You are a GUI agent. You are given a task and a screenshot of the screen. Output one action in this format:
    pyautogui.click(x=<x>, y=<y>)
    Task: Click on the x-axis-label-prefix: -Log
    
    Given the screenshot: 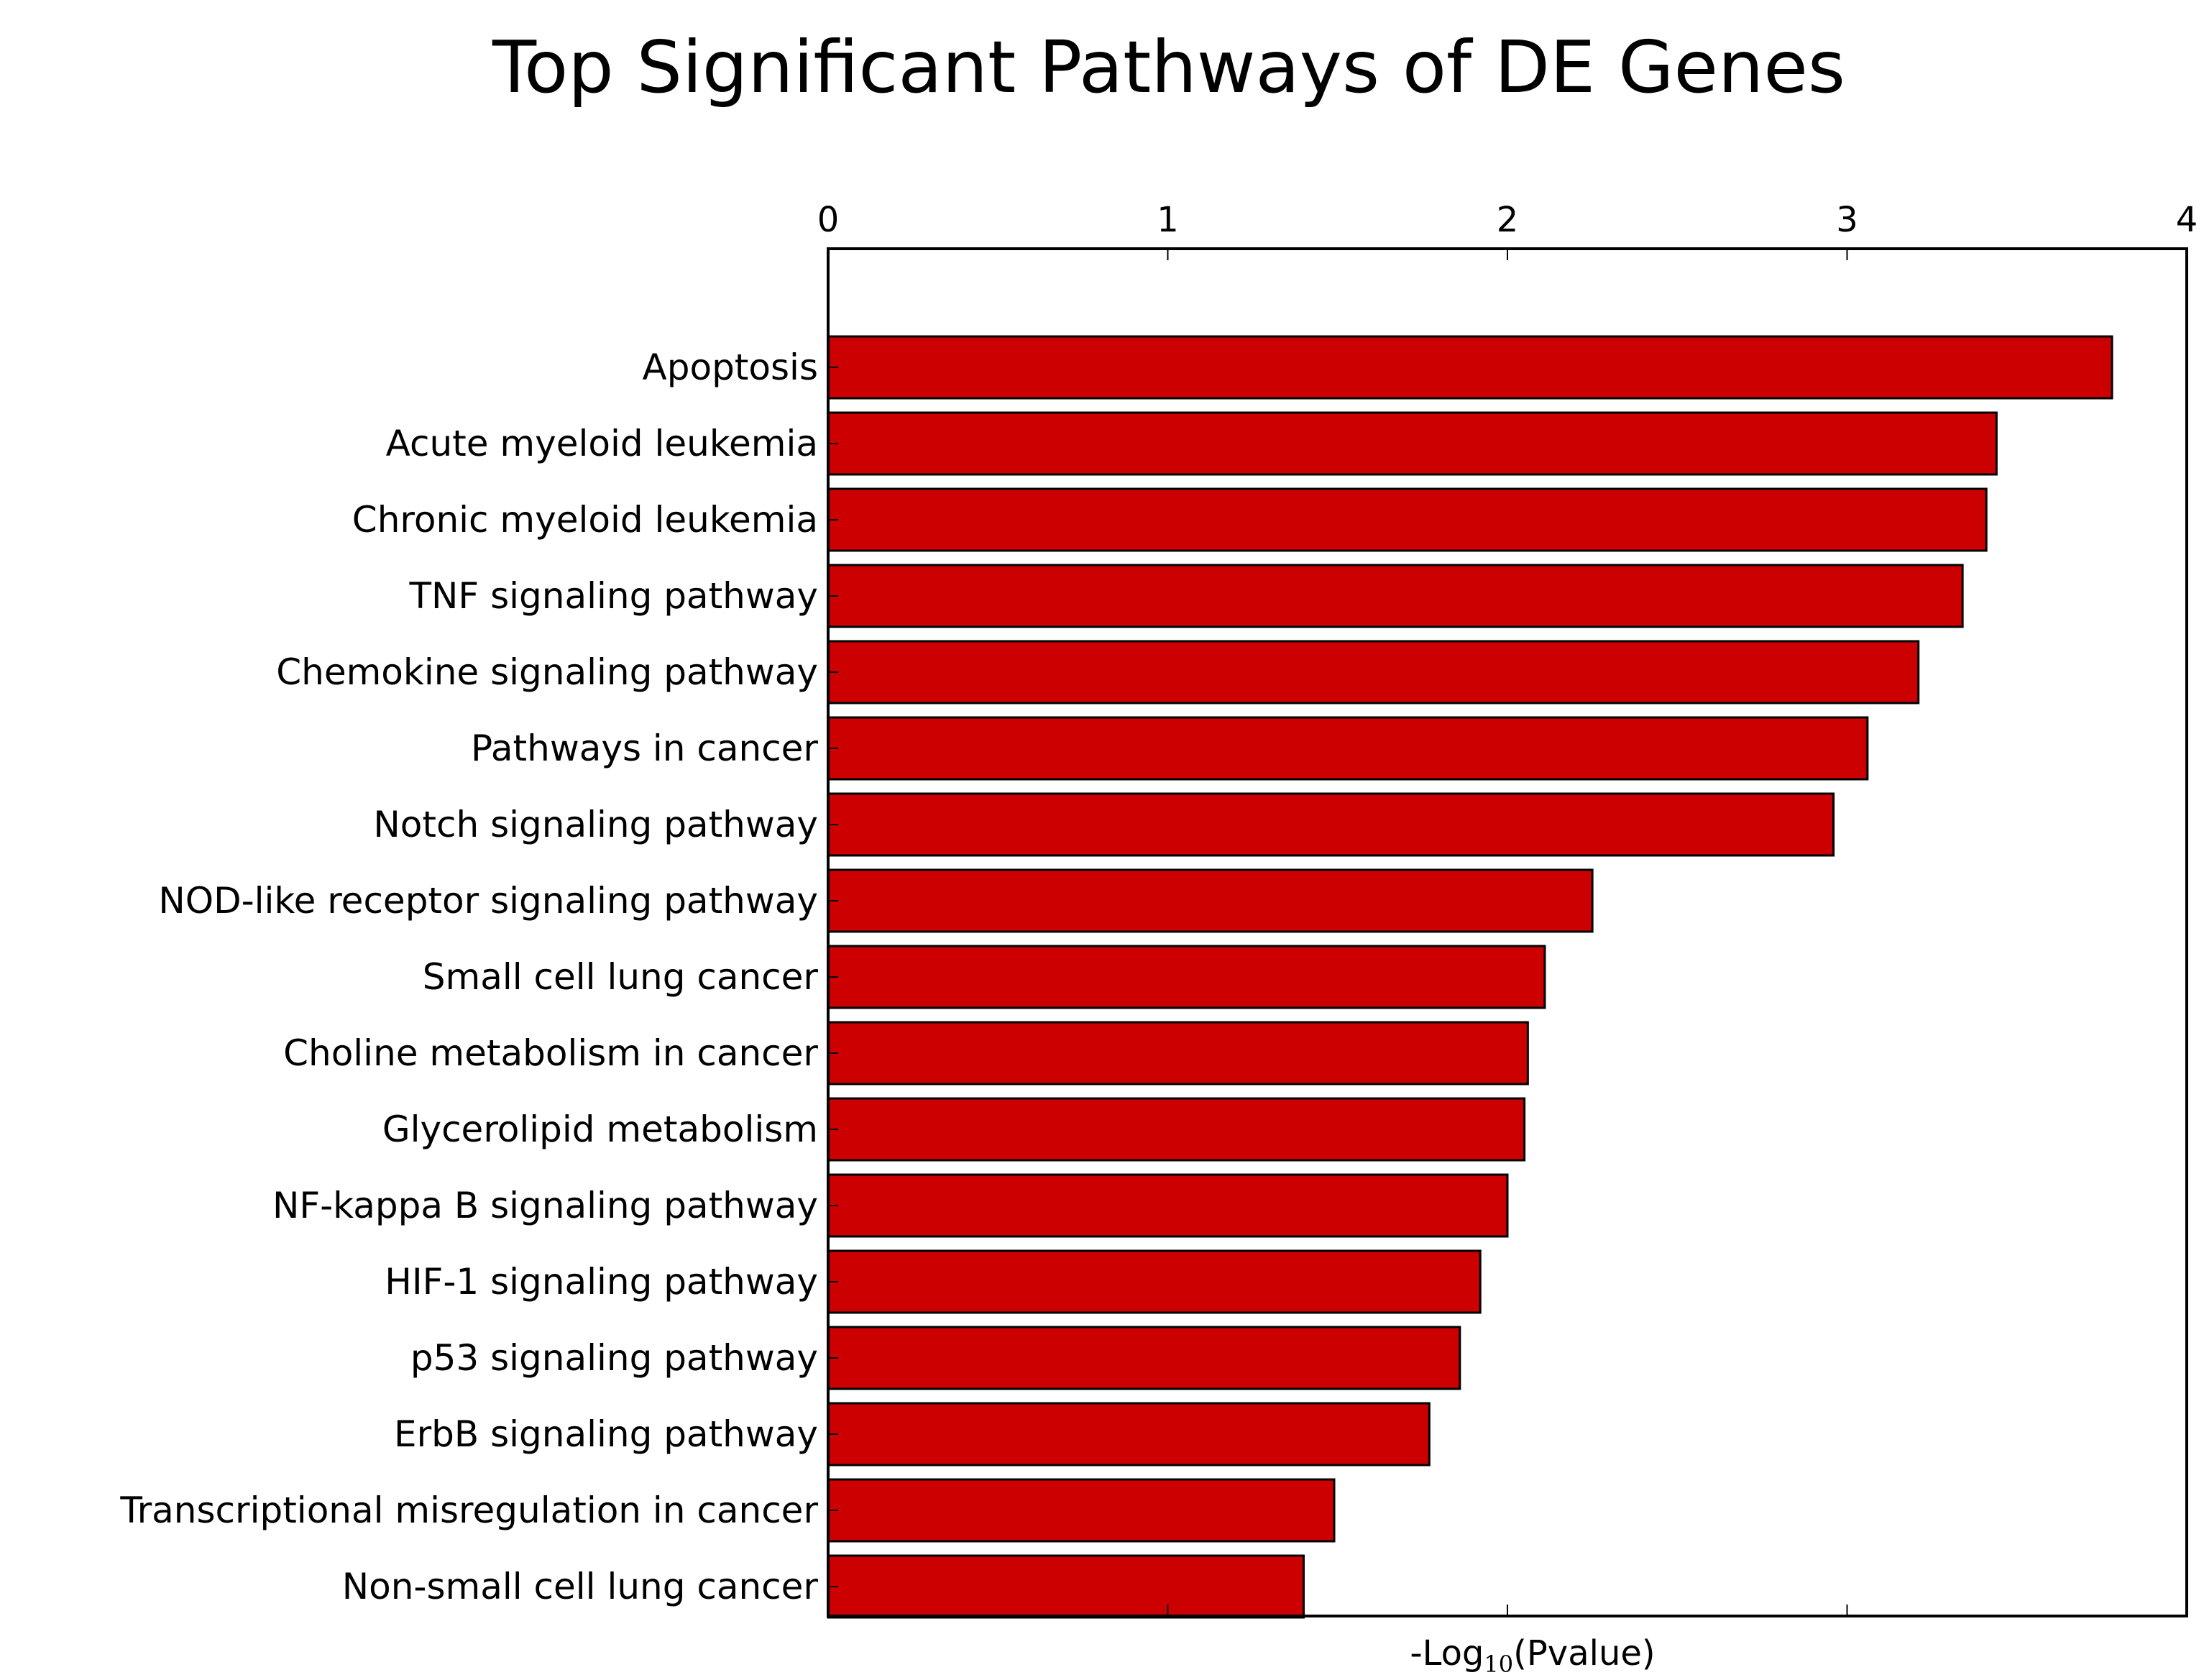 What is the action you would take?
    pyautogui.click(x=1447, y=1653)
    